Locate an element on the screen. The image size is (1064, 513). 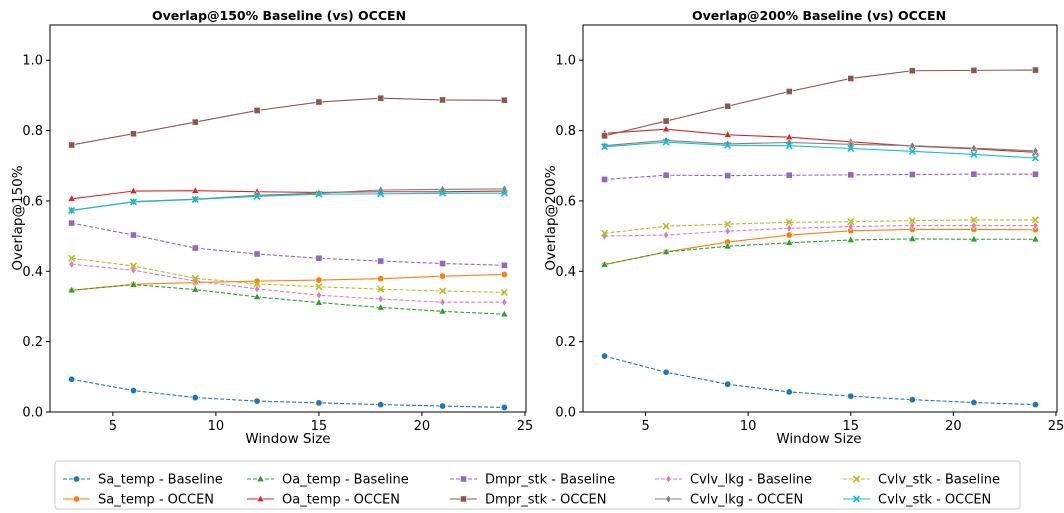
series-cvlv-stk-baseline is located at coordinates (820, 226).